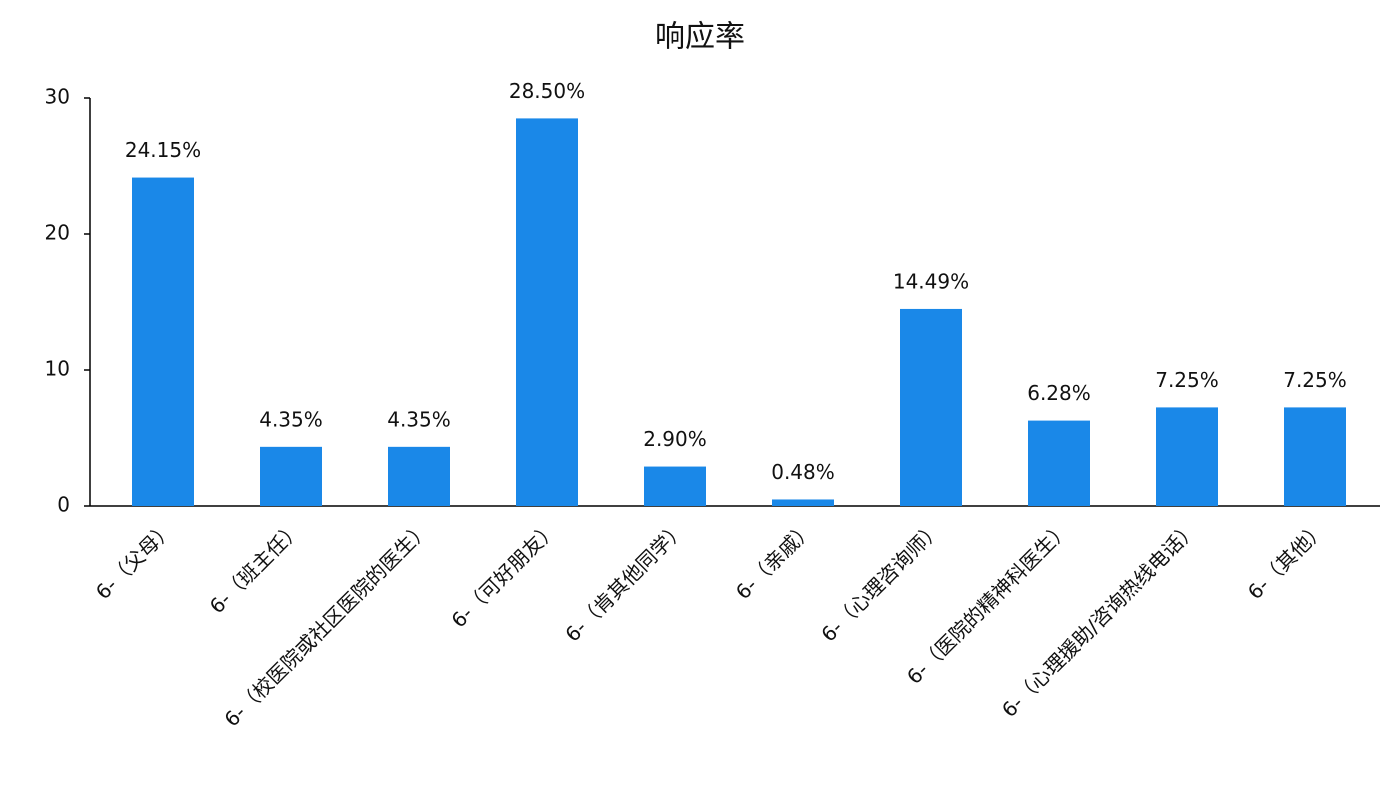 This screenshot has height=800, width=1400. What do you see at coordinates (775, 560) in the screenshot?
I see `x-tick-label: 6-（亲戚）` at bounding box center [775, 560].